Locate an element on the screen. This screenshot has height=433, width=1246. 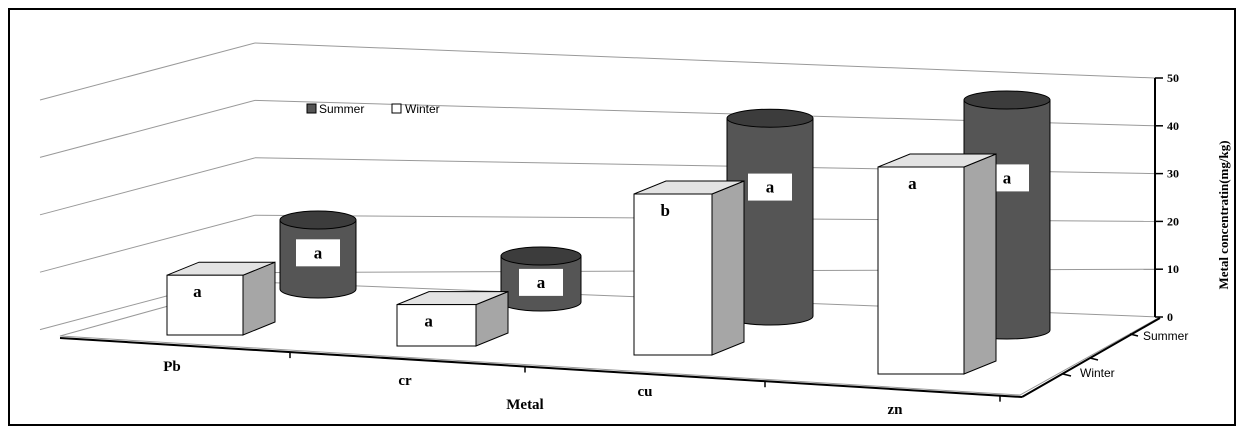
x-tick-label: cu is located at coordinates (645, 392).